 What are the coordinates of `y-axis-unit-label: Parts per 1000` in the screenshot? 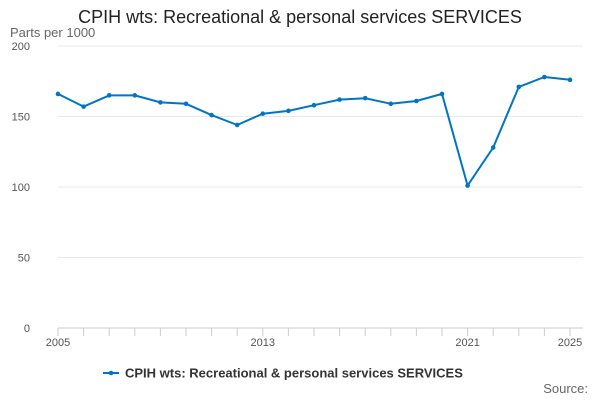 It's located at (53, 32).